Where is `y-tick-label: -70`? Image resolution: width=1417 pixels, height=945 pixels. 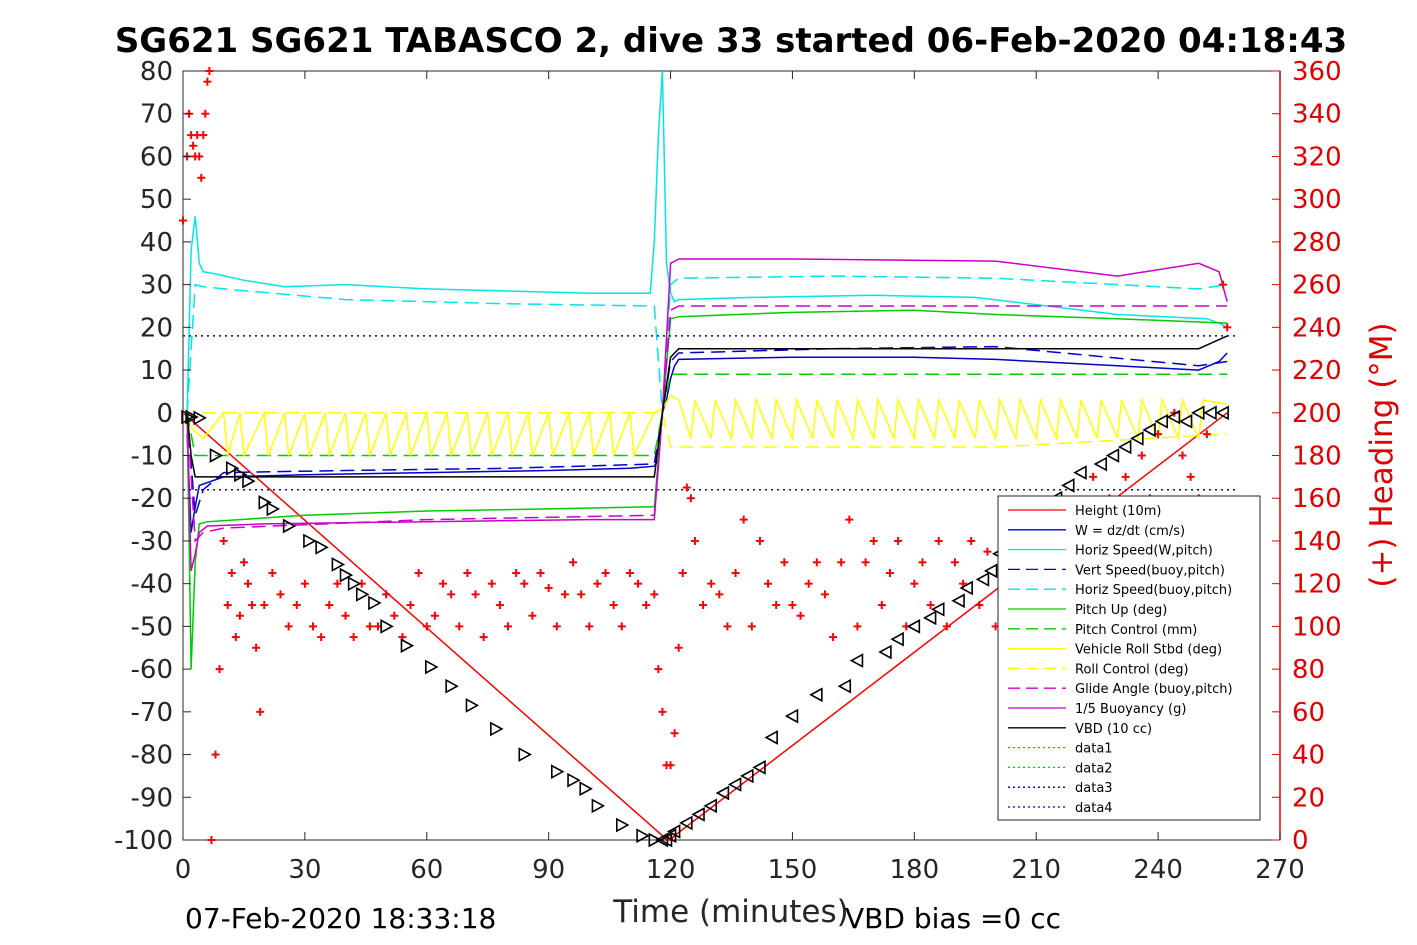 y-tick-label: -70 is located at coordinates (152, 713).